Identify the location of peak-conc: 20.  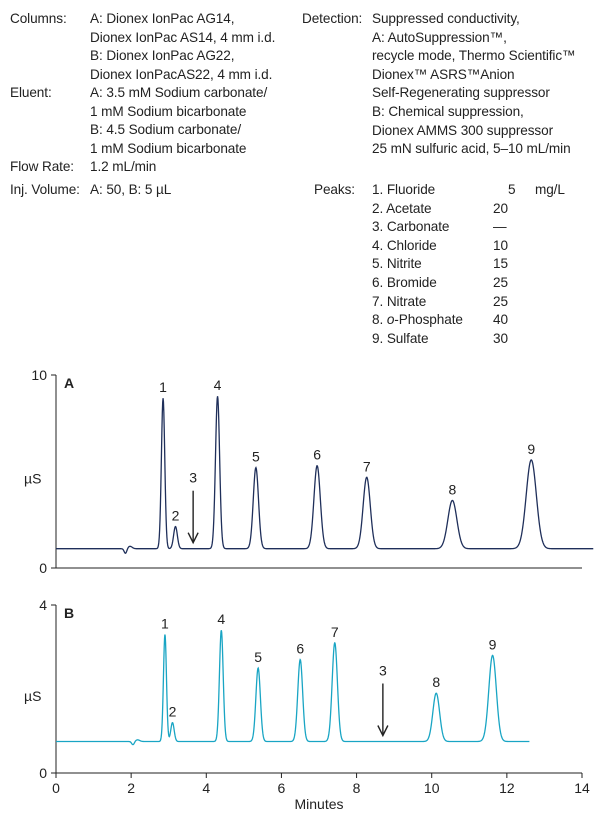
(500, 208).